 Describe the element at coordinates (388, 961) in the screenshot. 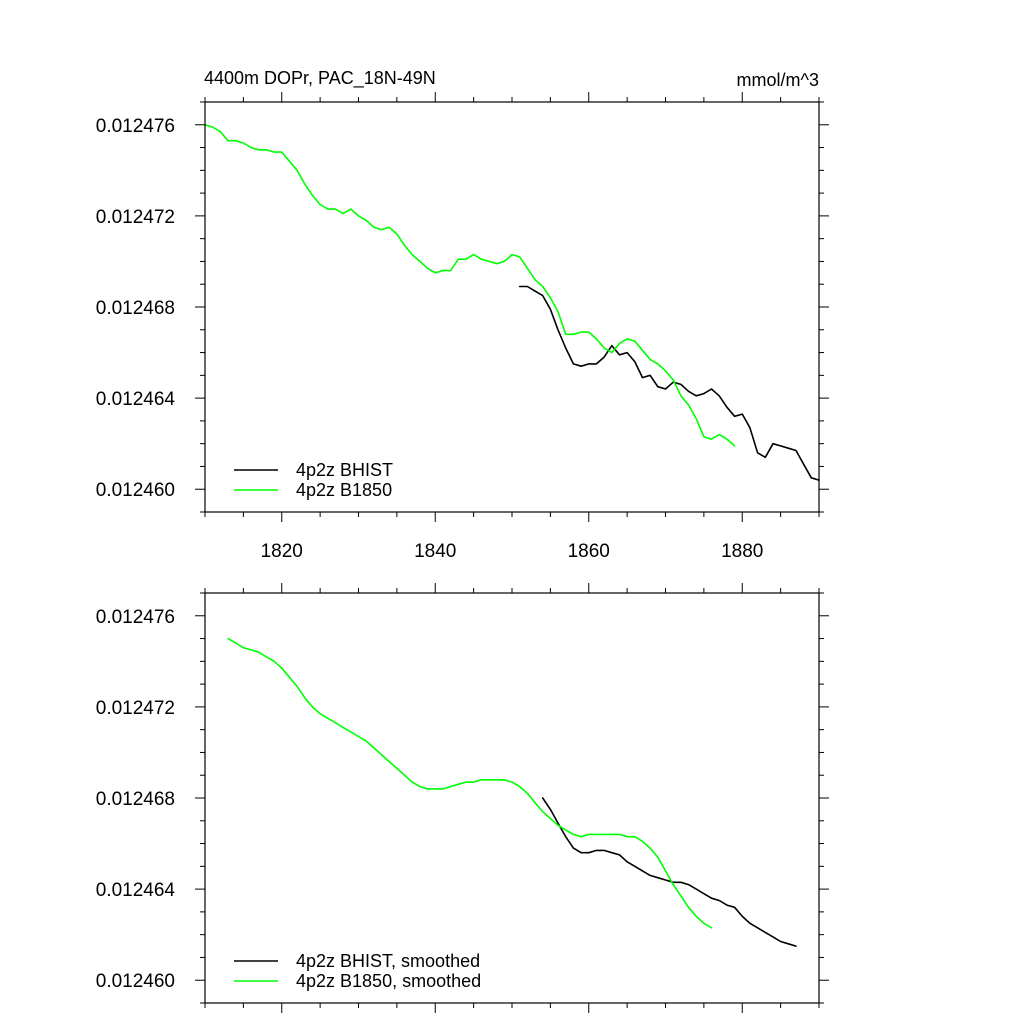

I see `legend-label: 4p2z BHIST, smoothed` at that location.